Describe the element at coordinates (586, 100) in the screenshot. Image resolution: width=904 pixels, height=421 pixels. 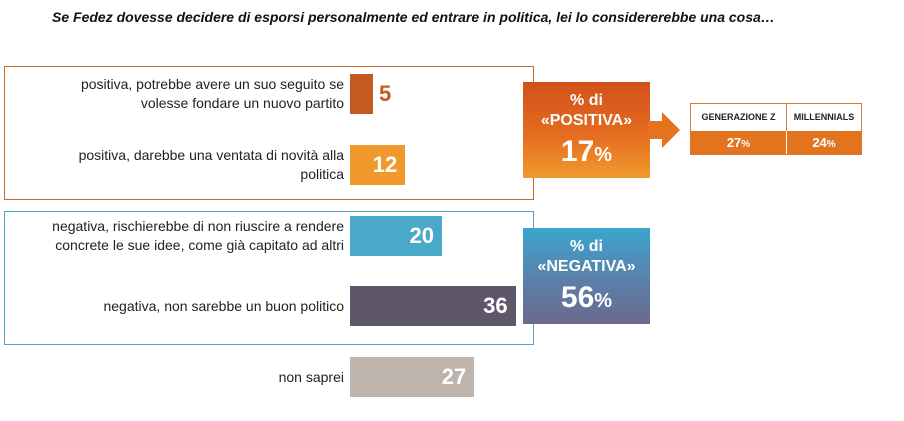
I see `positive-summary-line1: % di` at that location.